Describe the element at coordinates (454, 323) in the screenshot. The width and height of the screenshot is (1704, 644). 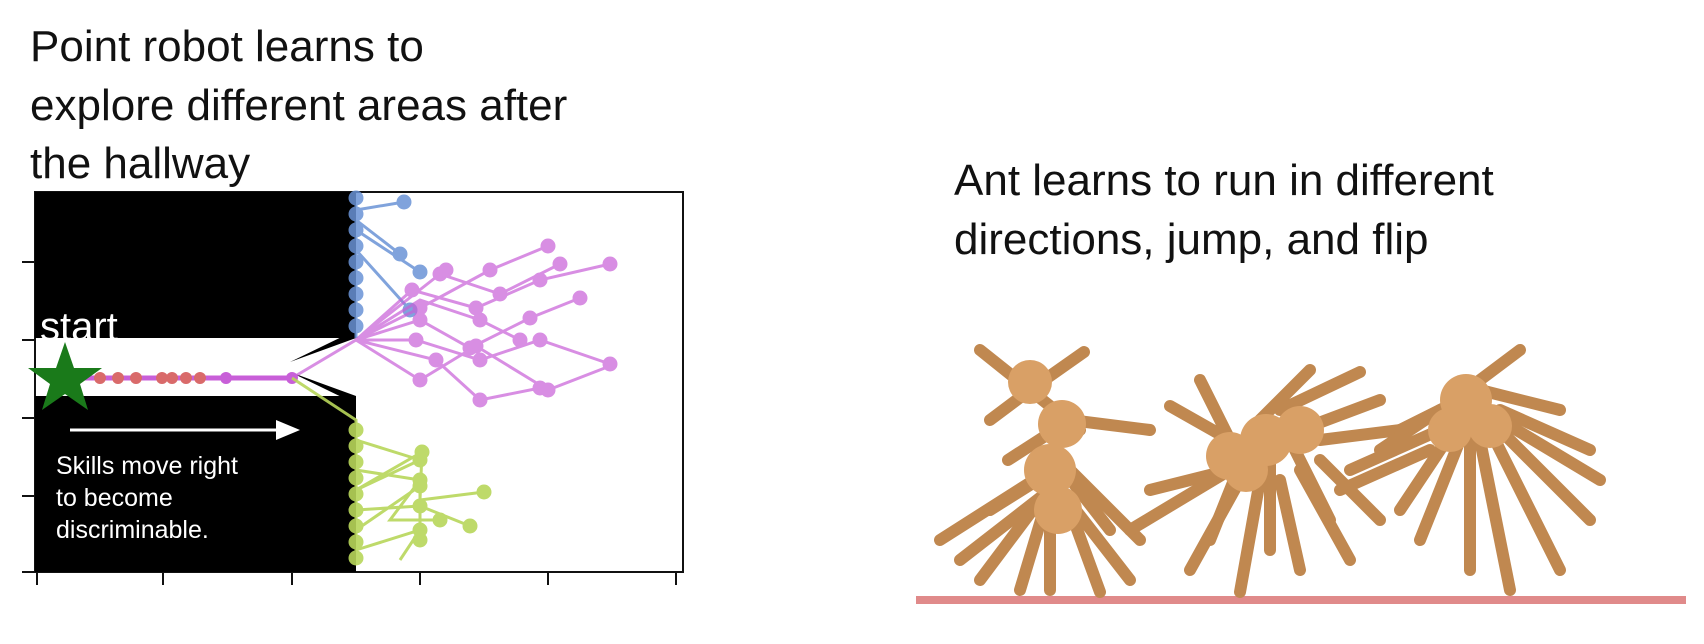
I see `magenta-skill-trajectories` at that location.